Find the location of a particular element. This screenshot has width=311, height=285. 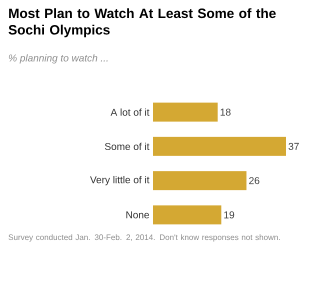

y-tick-label: None is located at coordinates (138, 214).